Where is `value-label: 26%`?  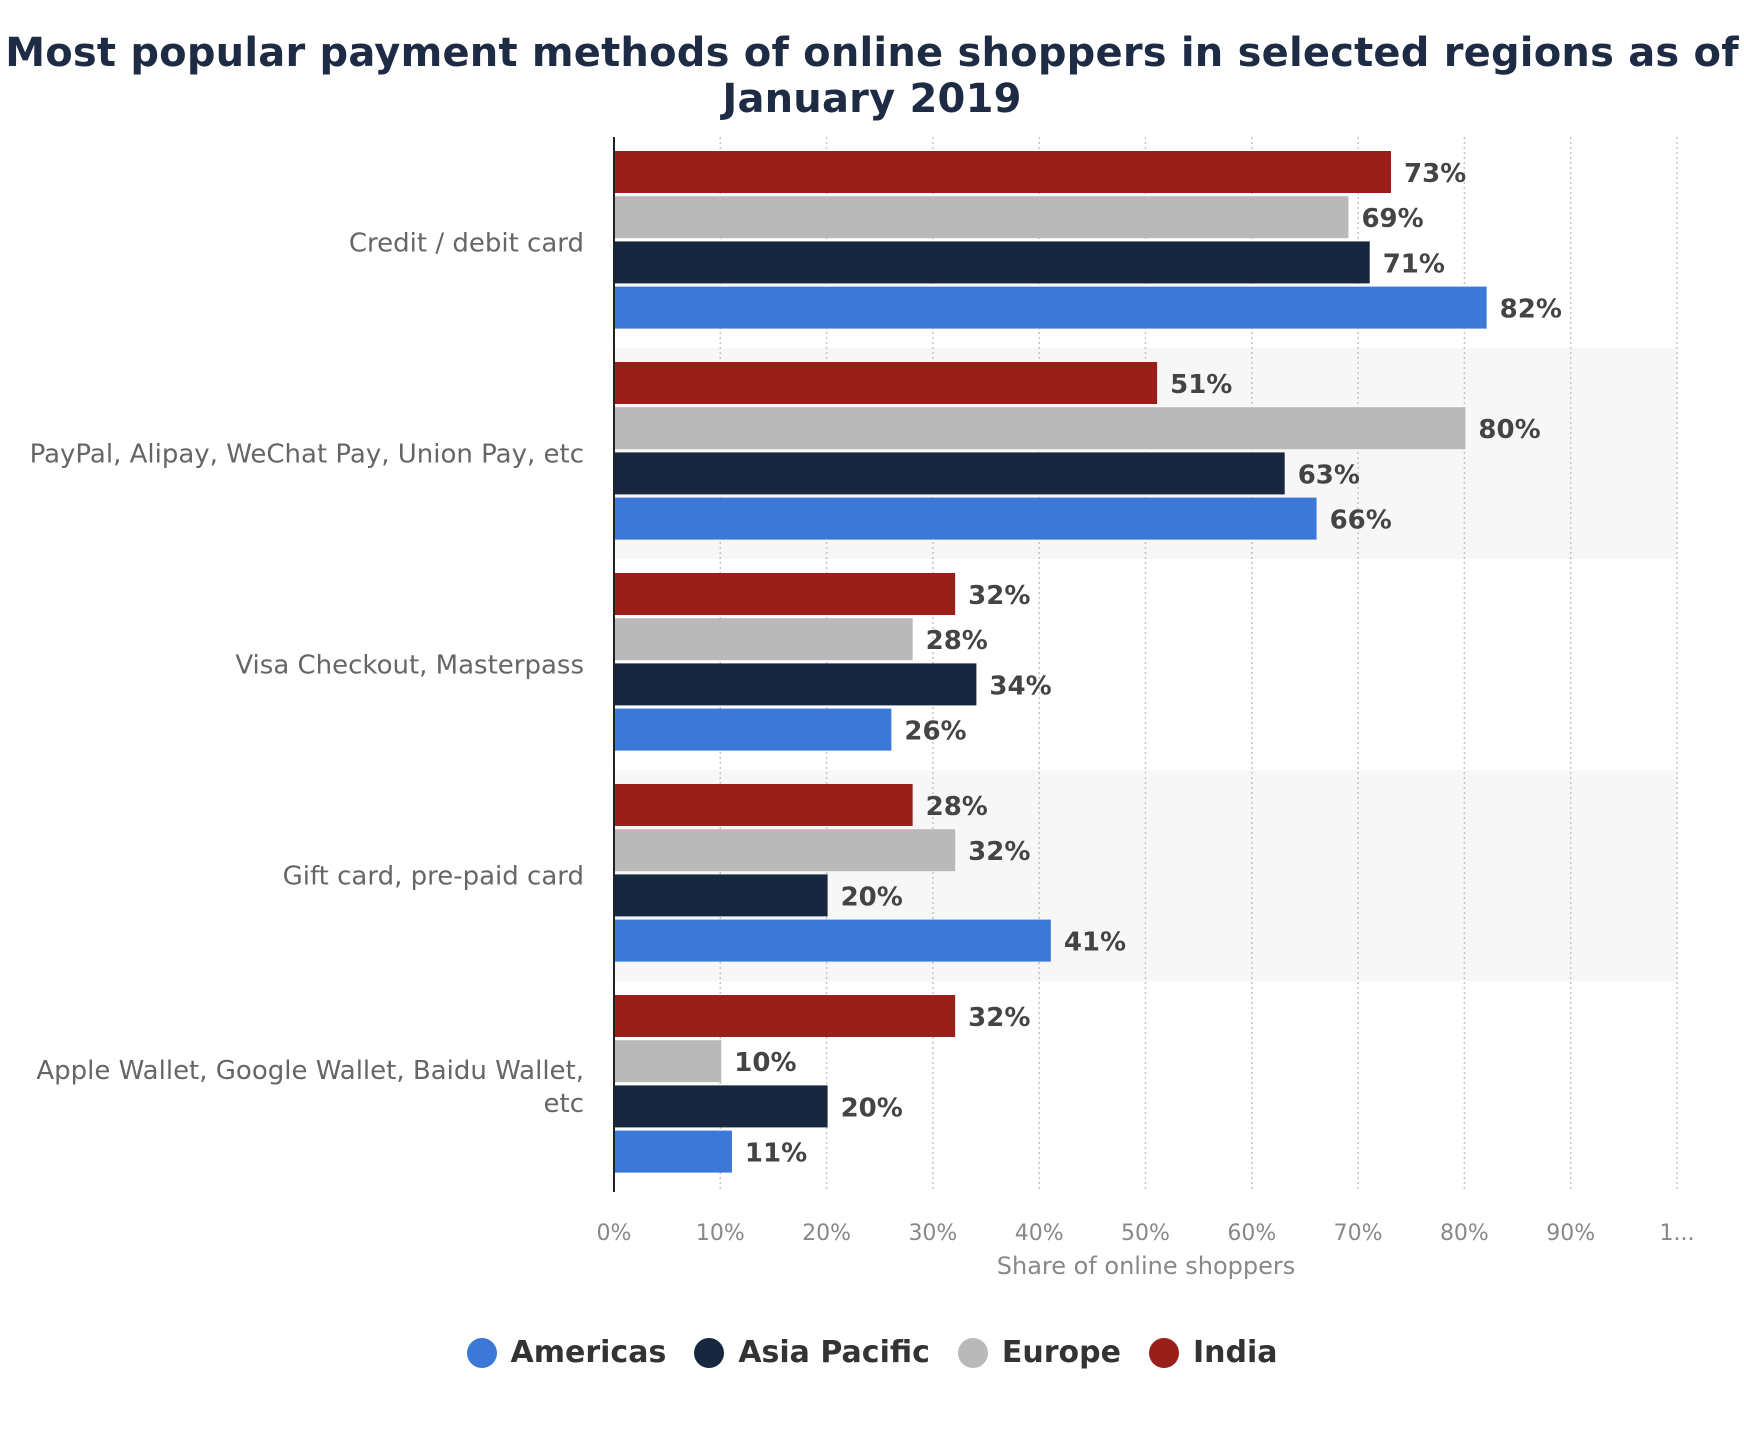 value-label: 26% is located at coordinates (935, 732).